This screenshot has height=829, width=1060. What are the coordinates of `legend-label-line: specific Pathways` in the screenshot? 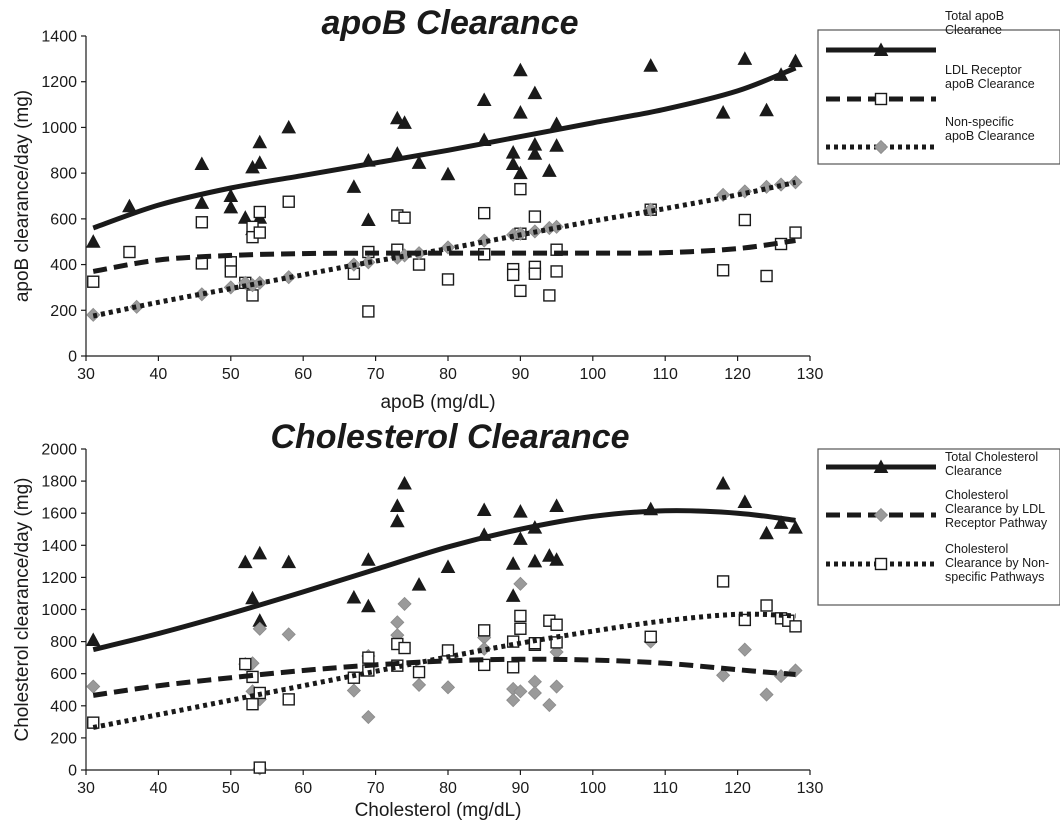 It's located at (994, 577).